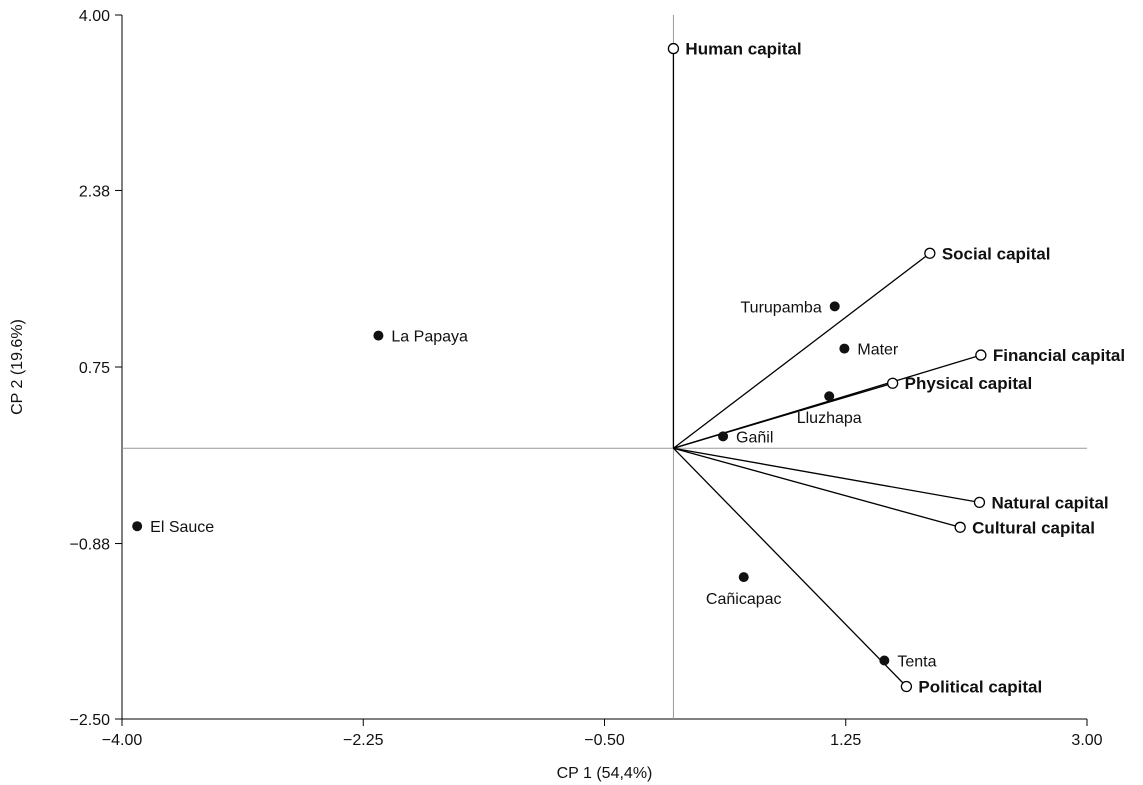 Image resolution: width=1143 pixels, height=785 pixels. What do you see at coordinates (743, 49) in the screenshot?
I see `loading-vector-label: Human capital` at bounding box center [743, 49].